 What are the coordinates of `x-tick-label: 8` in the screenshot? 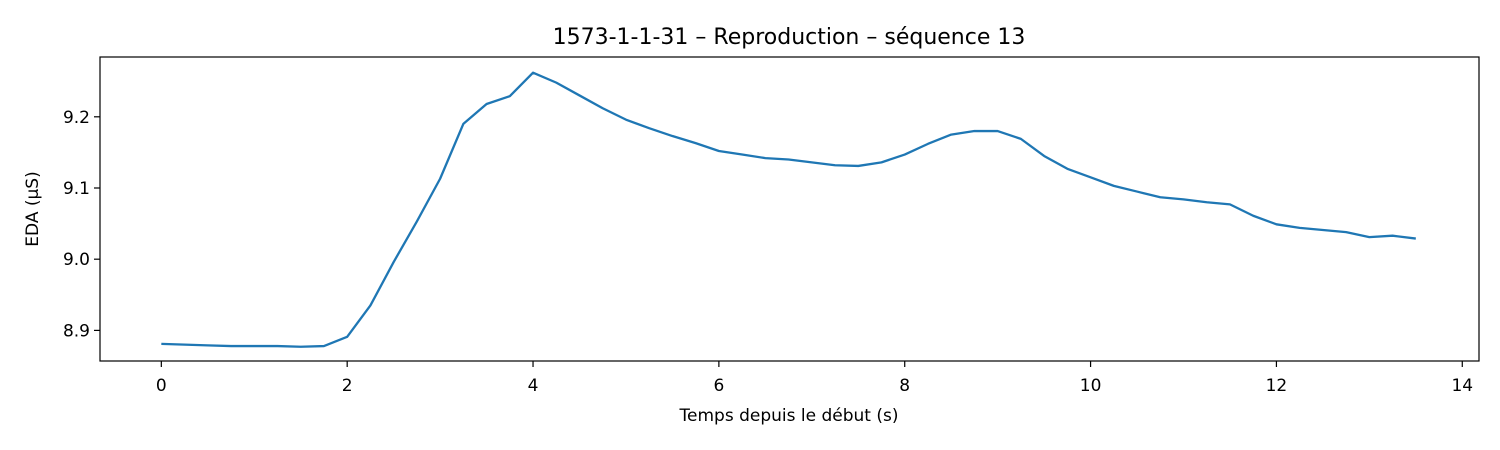 It's located at (904, 386).